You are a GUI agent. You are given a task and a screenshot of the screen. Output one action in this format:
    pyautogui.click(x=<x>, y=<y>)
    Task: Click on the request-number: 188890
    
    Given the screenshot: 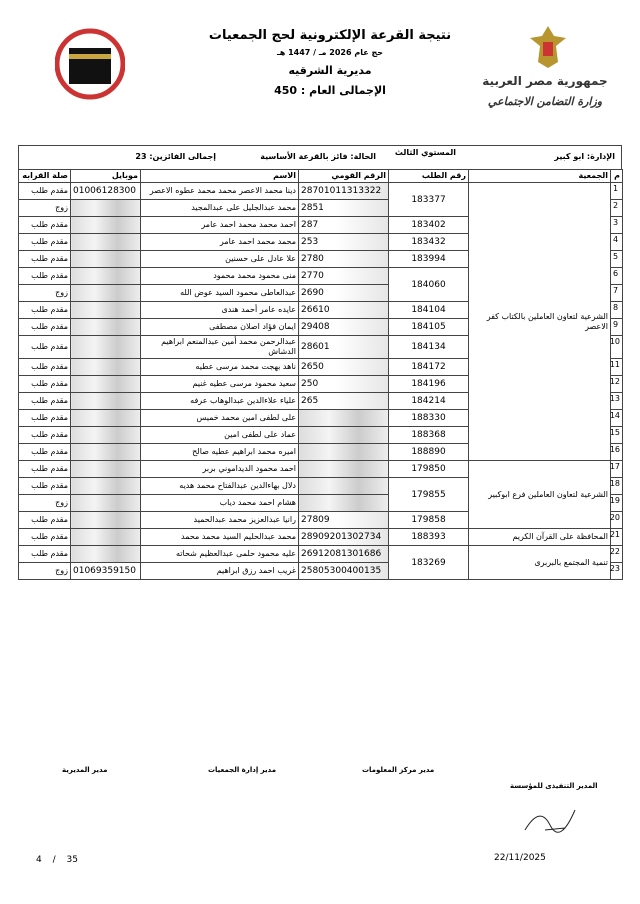 What is the action you would take?
    pyautogui.click(x=428, y=452)
    